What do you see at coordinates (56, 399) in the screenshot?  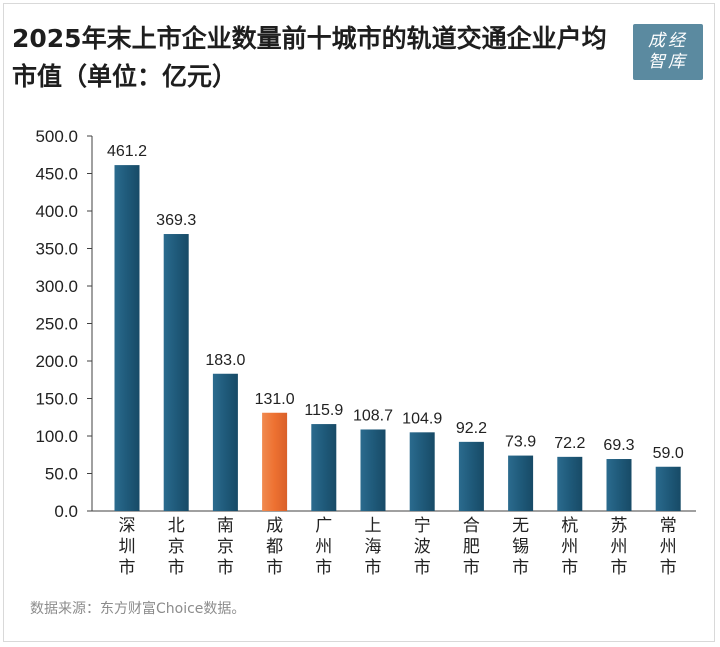 I see `y-tick-label: 150.0` at bounding box center [56, 399].